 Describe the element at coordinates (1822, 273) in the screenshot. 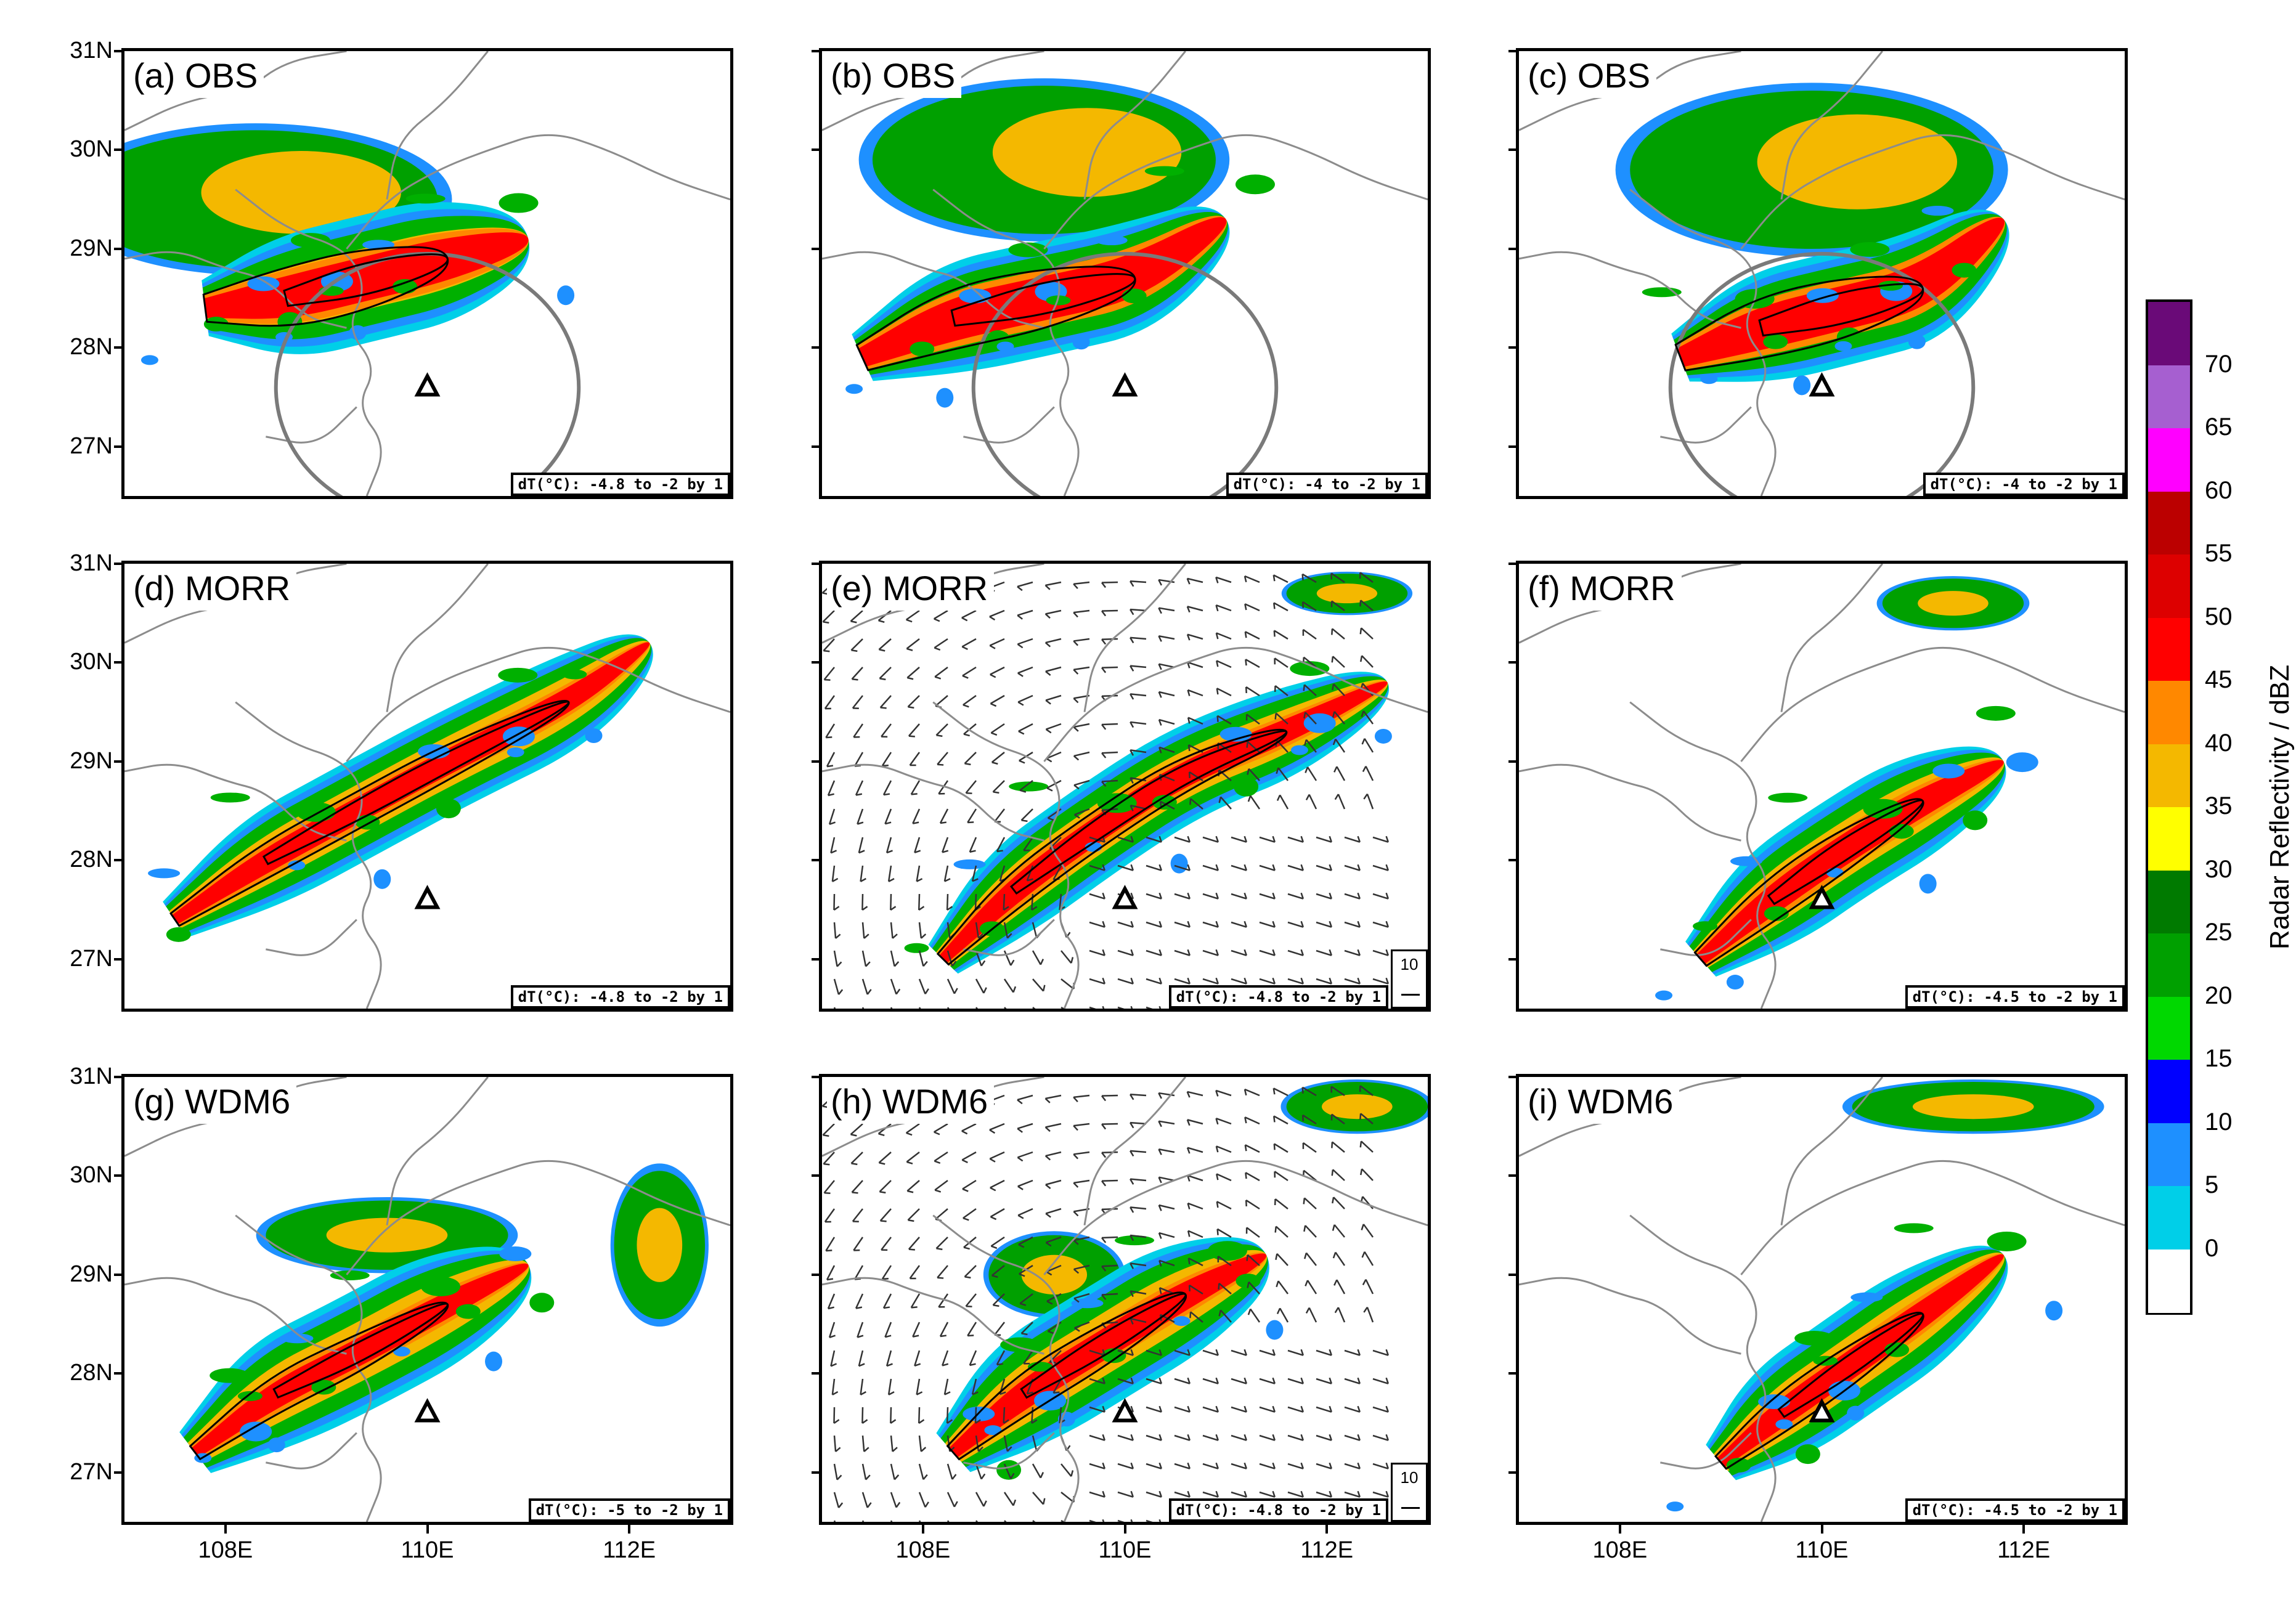

I see `reflectivity-map` at that location.